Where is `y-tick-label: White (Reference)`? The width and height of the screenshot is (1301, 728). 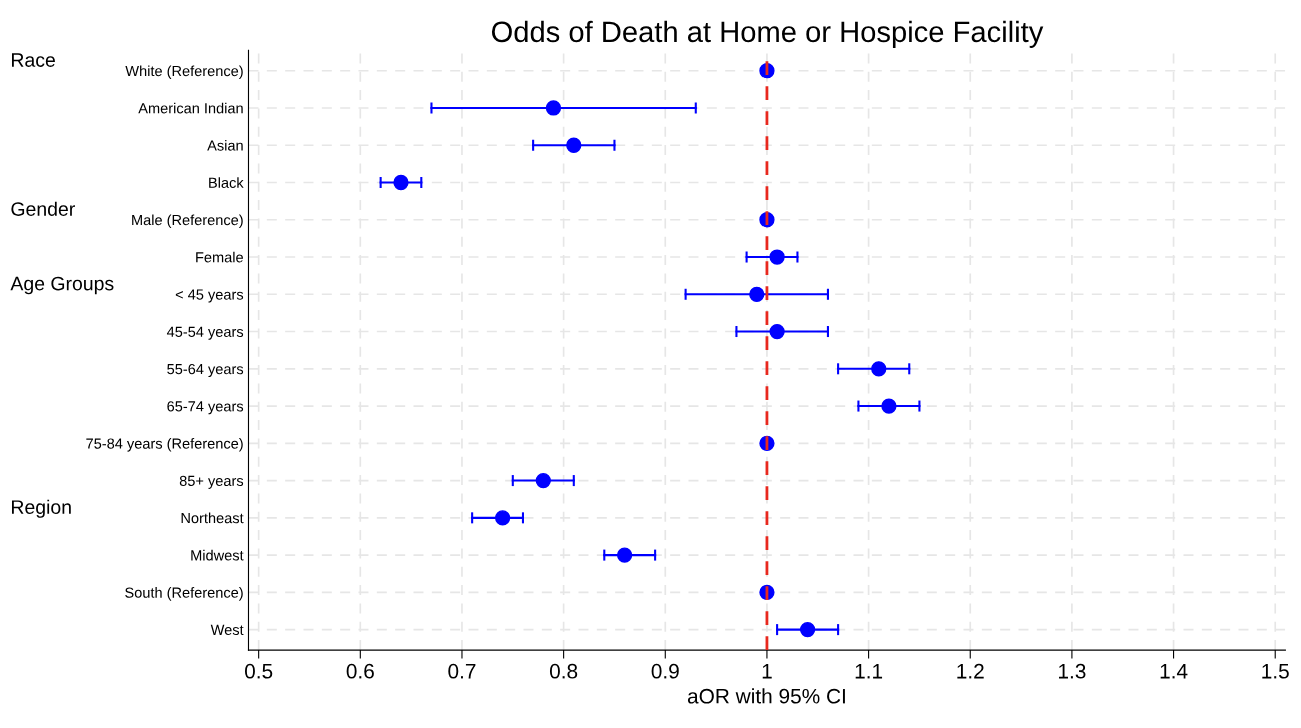 y-tick-label: White (Reference) is located at coordinates (184, 72).